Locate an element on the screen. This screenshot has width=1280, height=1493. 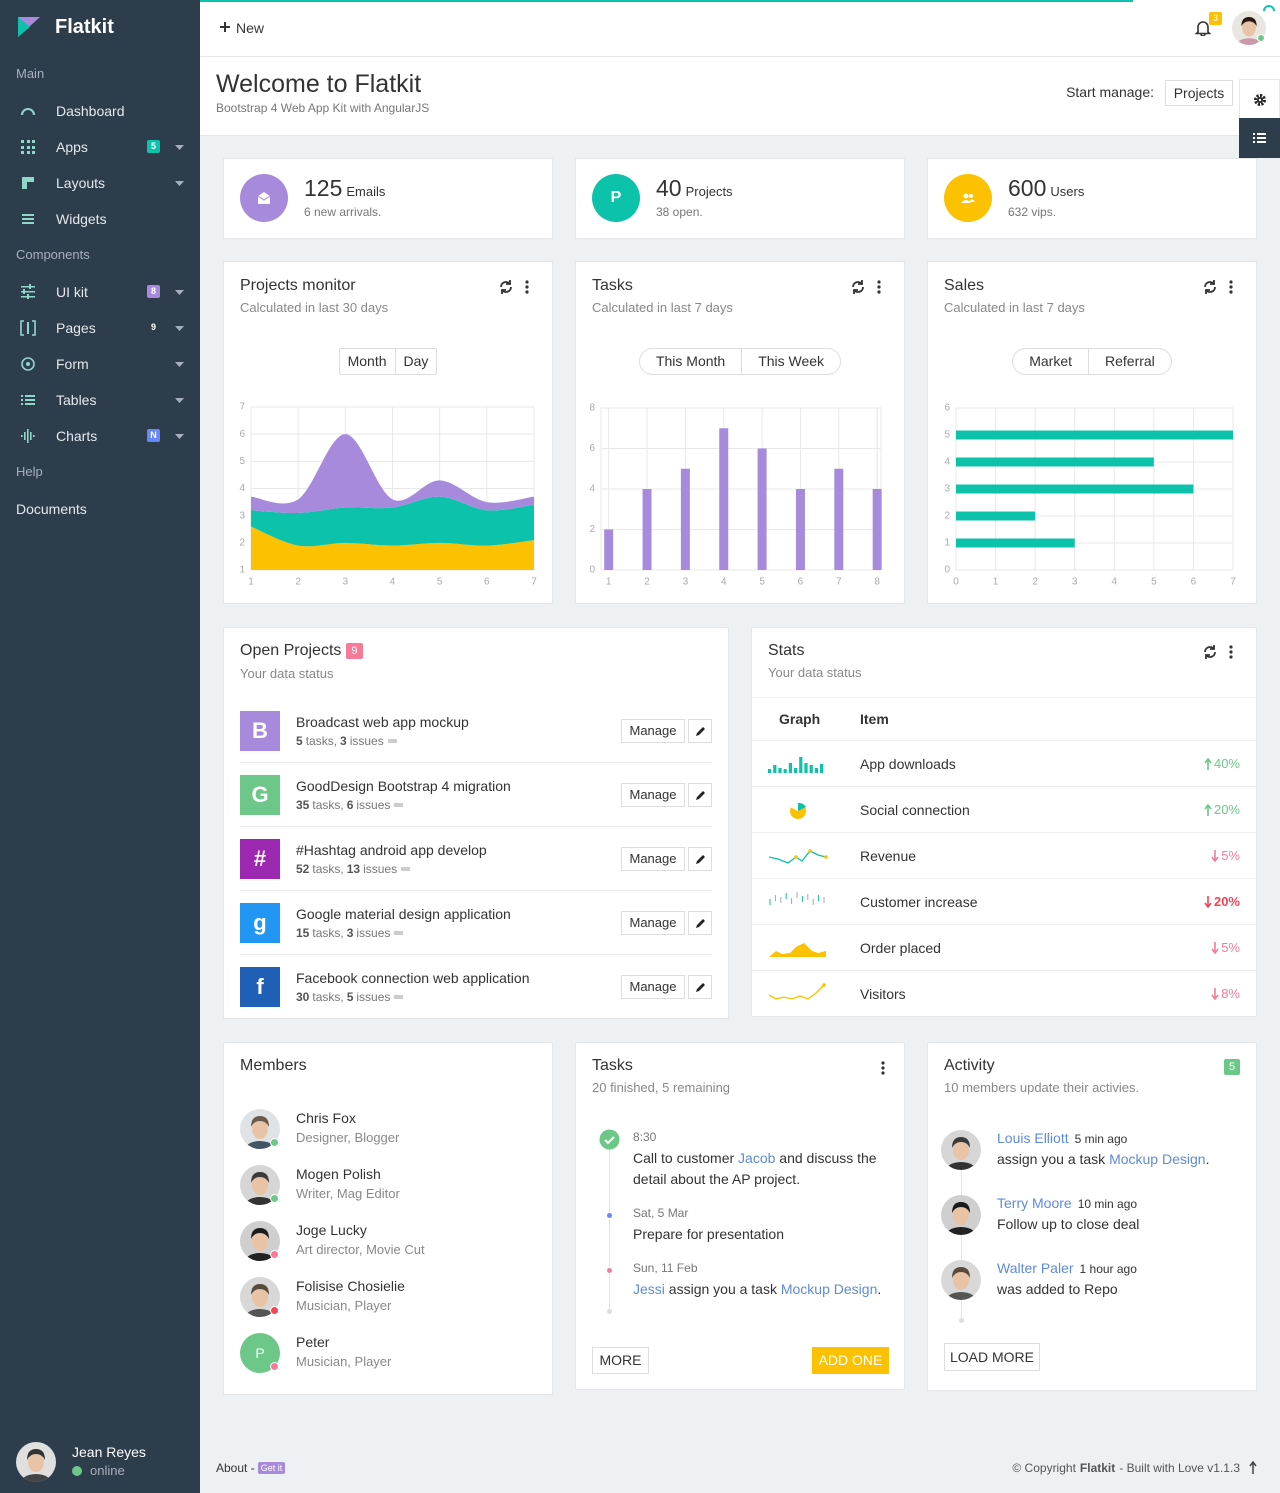
get-badge: Get it is located at coordinates (271, 1468).